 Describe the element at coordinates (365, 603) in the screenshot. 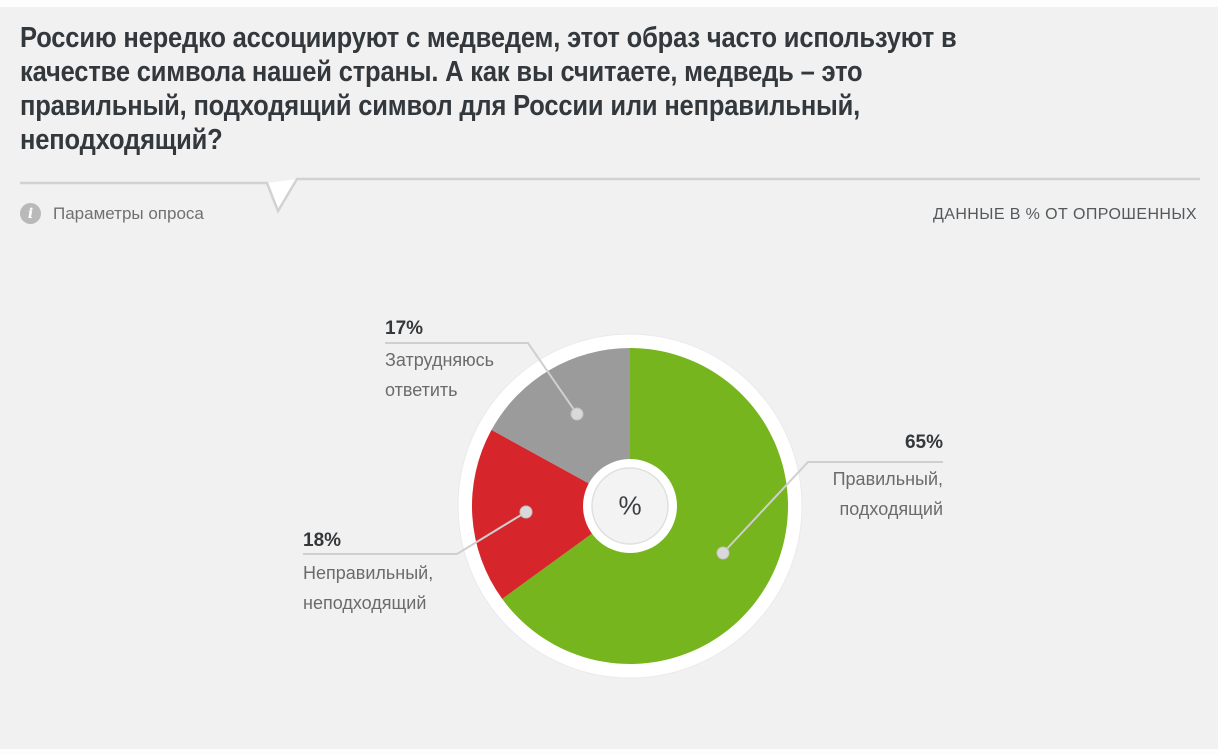

I see `slice-label-18-line2: неподходящий` at that location.